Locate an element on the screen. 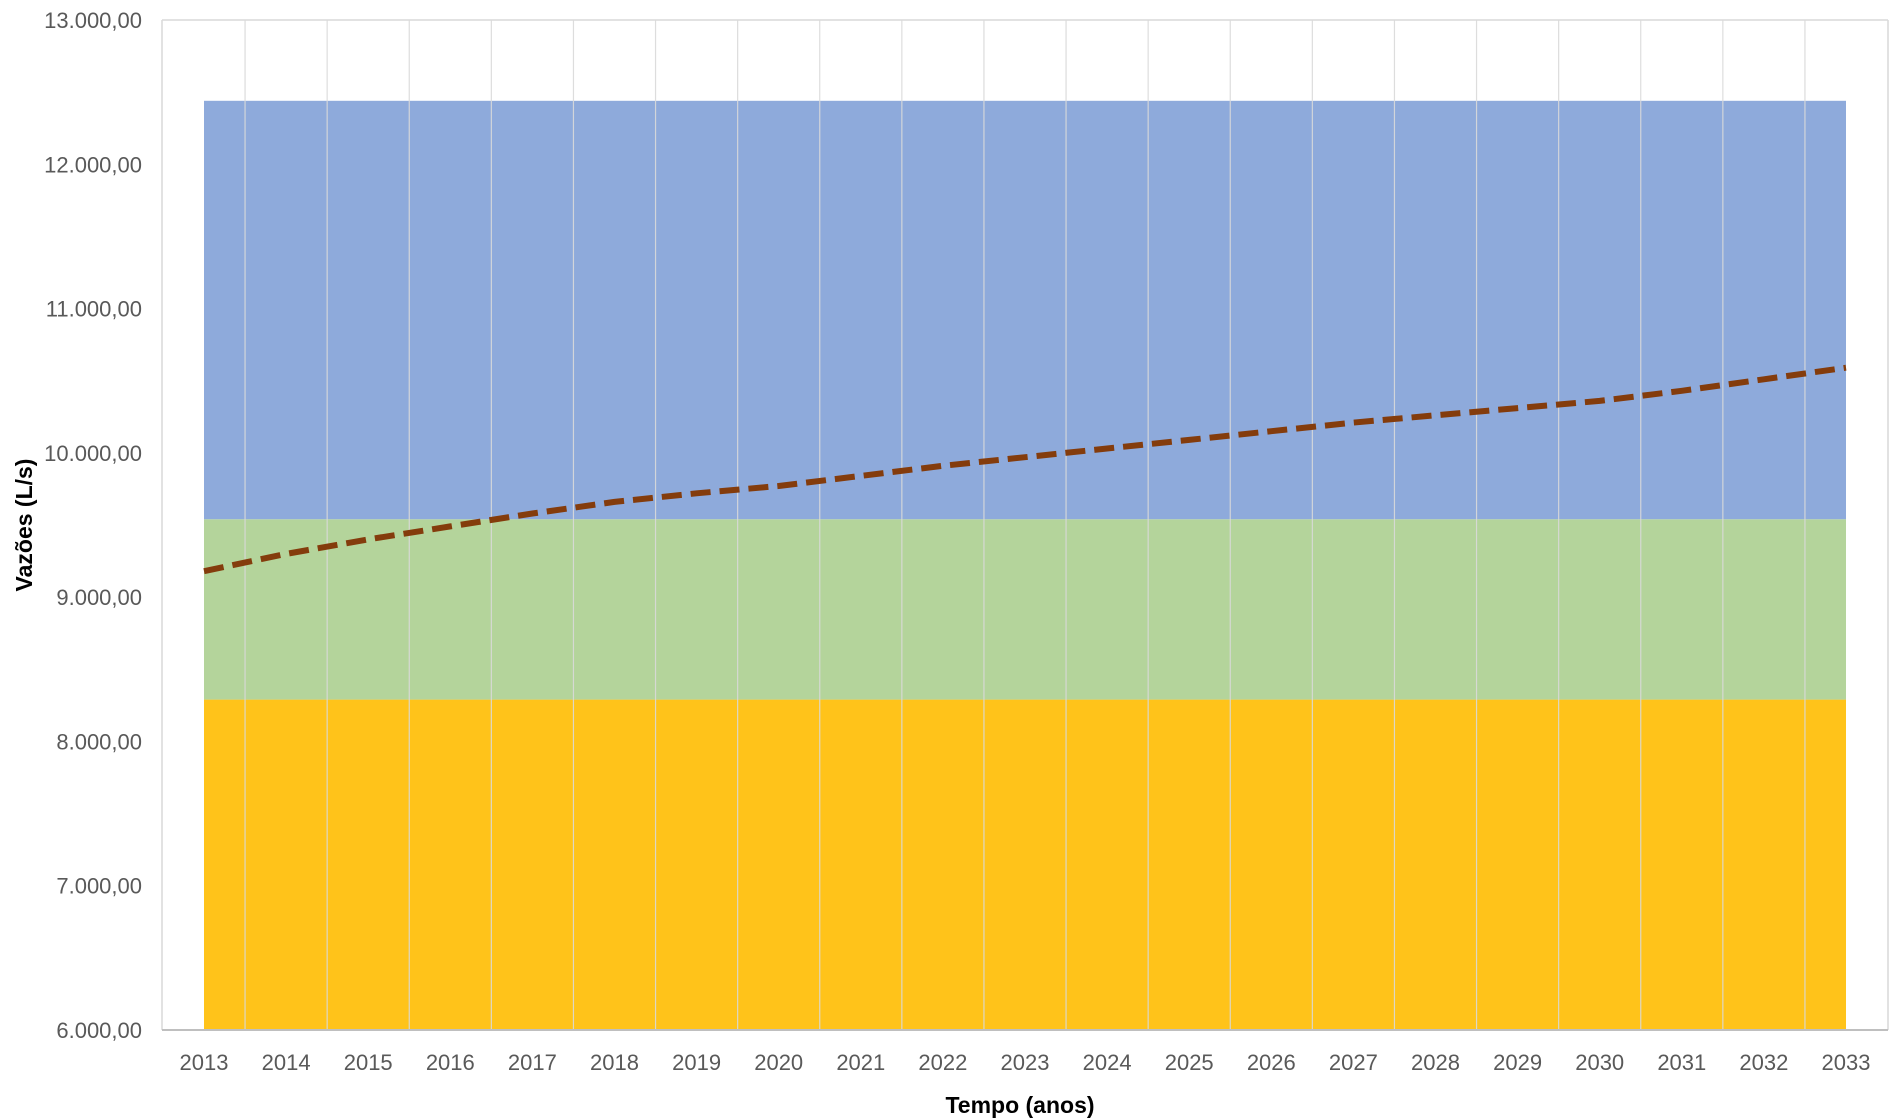 The height and width of the screenshot is (1120, 1894). y-tick-label: 12.000,00 is located at coordinates (93, 164).